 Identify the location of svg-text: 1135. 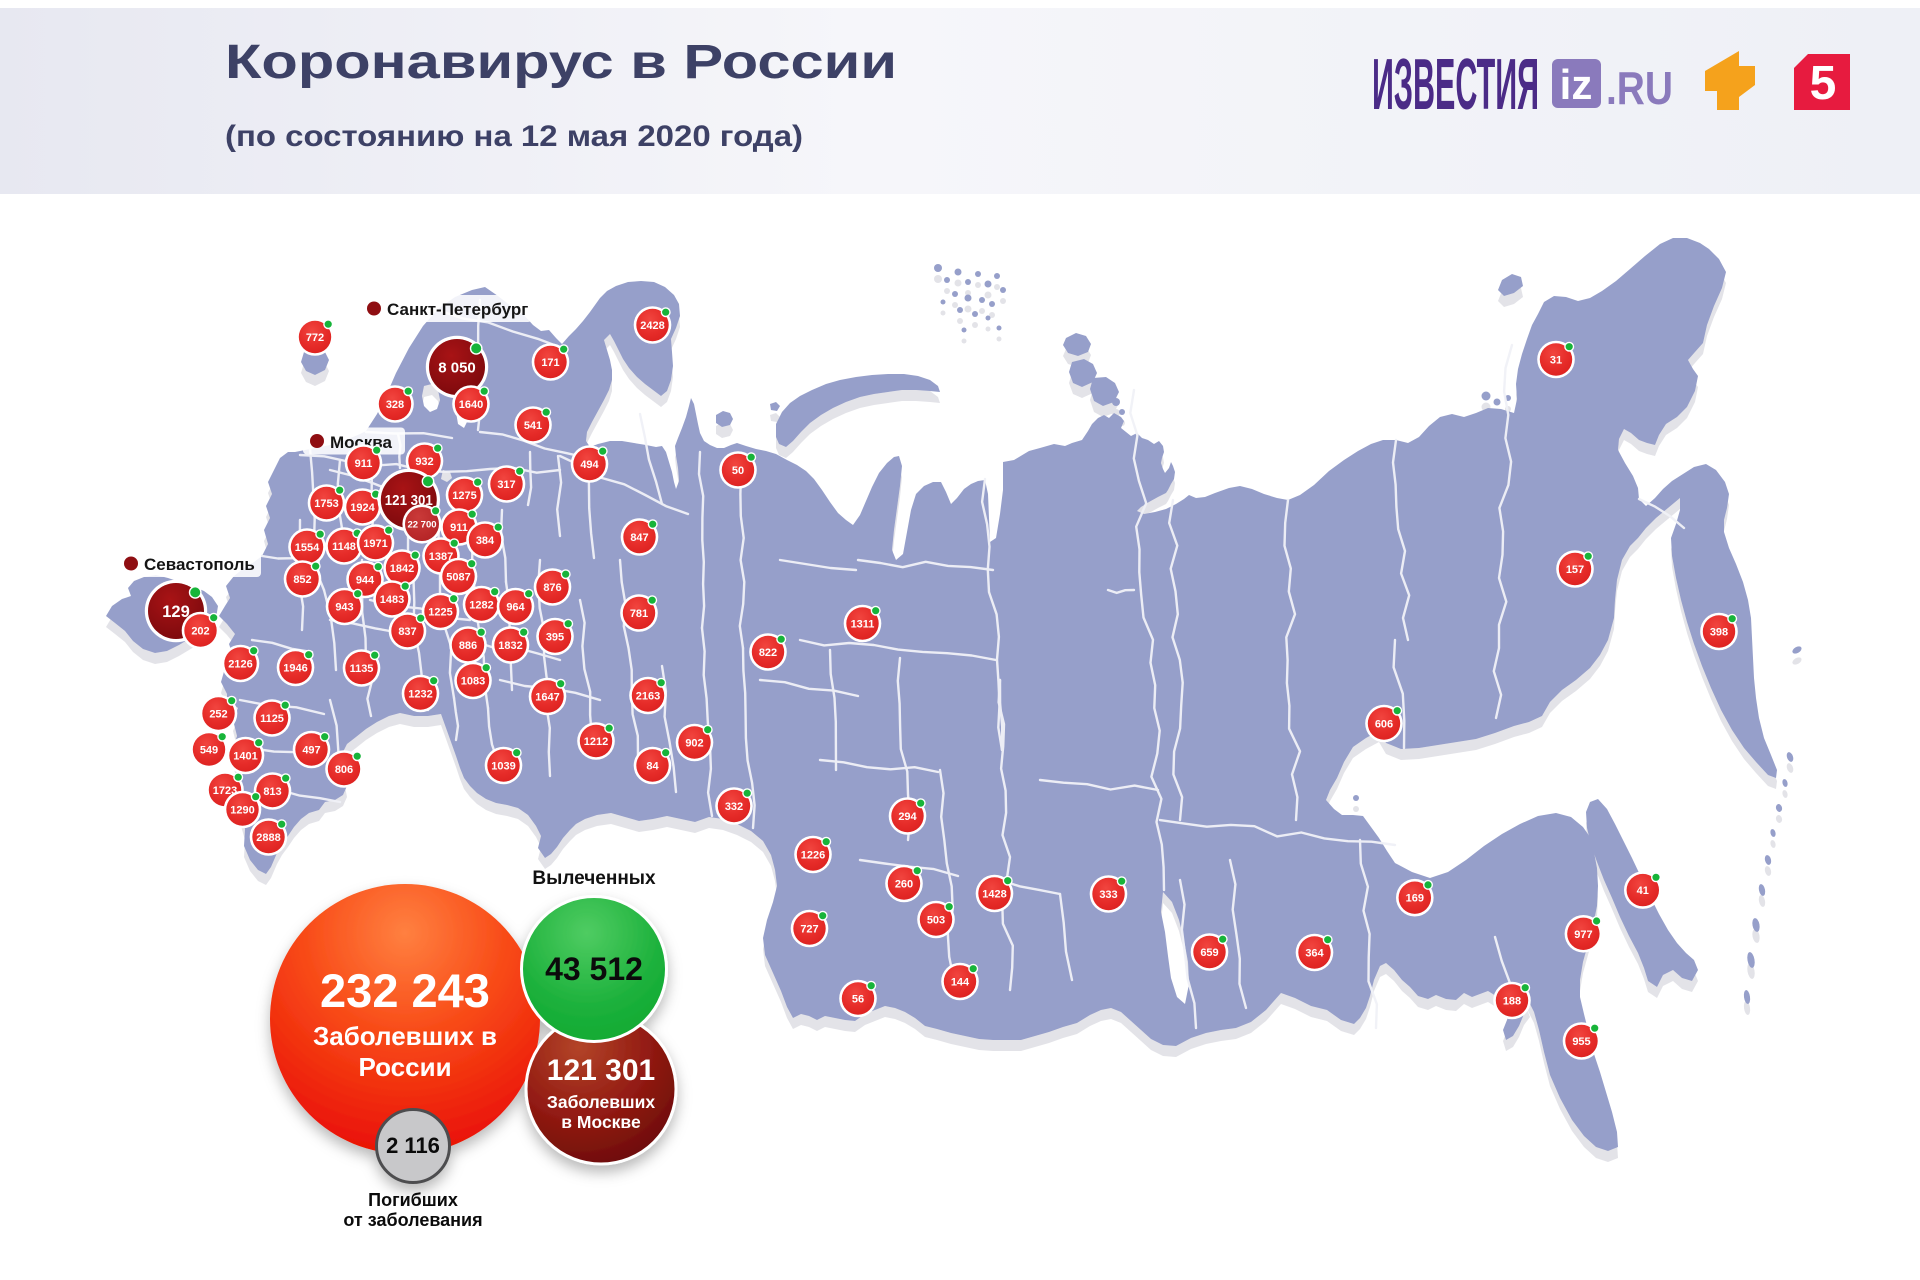
(362, 669).